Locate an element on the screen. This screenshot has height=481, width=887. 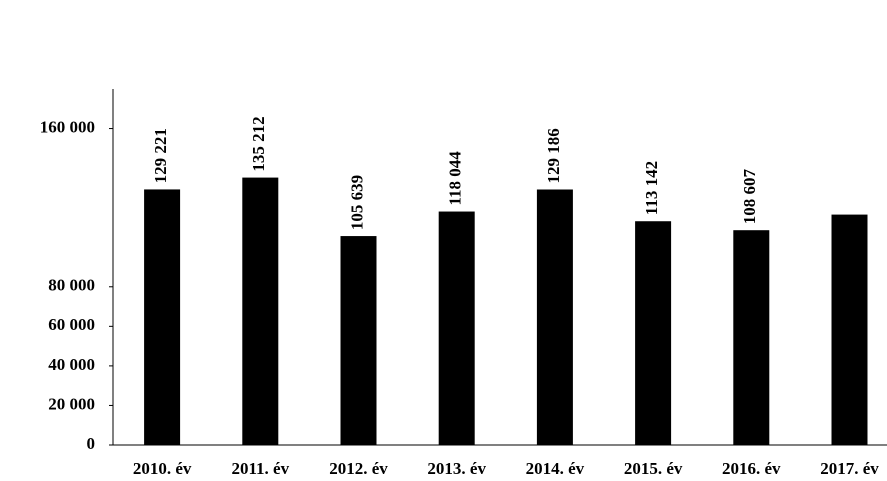
value-label: 129 186 is located at coordinates (553, 155).